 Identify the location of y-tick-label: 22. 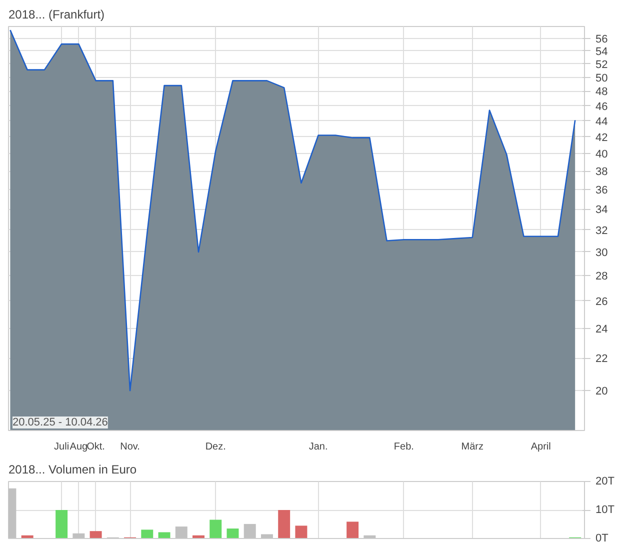
(602, 359).